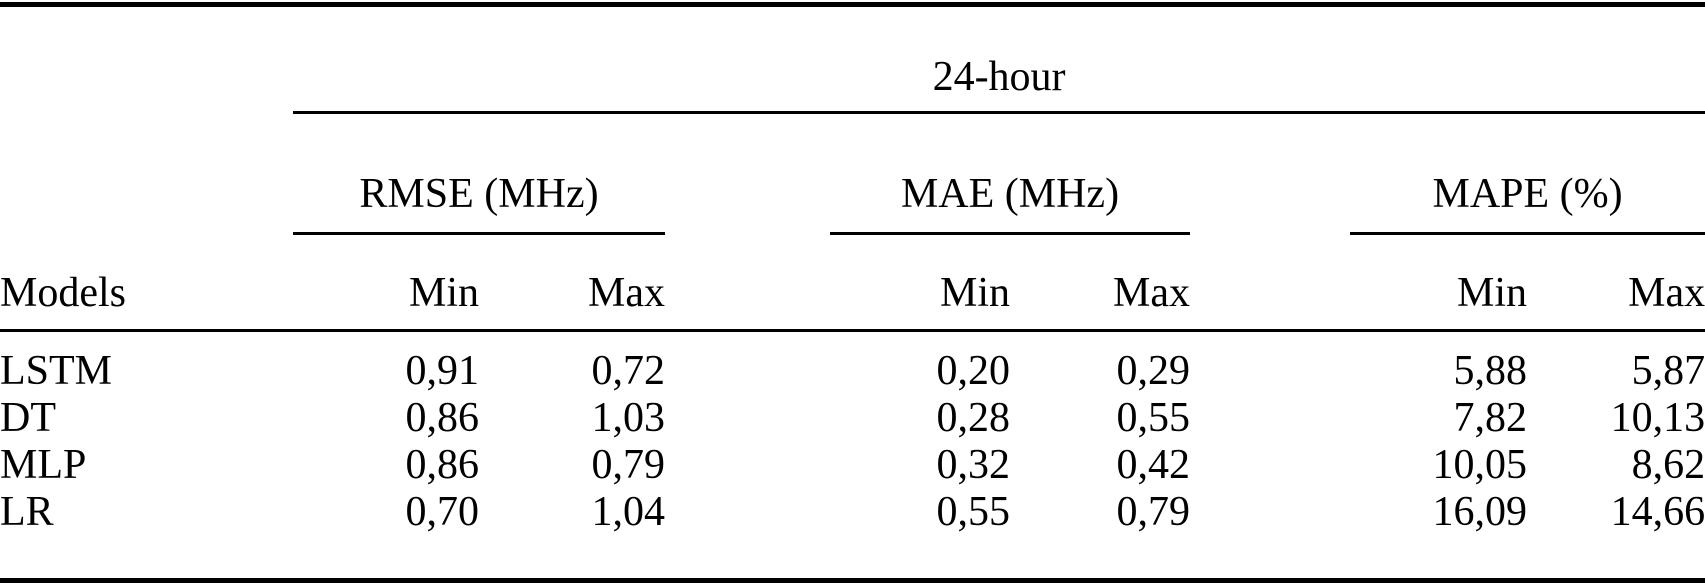  Describe the element at coordinates (1527, 173) in the screenshot. I see `group-header-mape: MAPE (%)` at that location.